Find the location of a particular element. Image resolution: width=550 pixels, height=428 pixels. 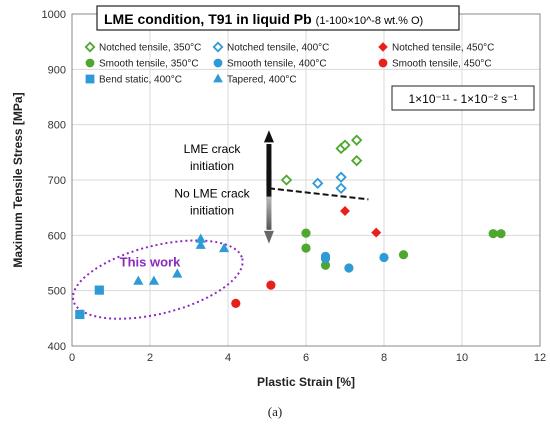

legend-entry: Smooth tensile, 400°C is located at coordinates (270, 64).